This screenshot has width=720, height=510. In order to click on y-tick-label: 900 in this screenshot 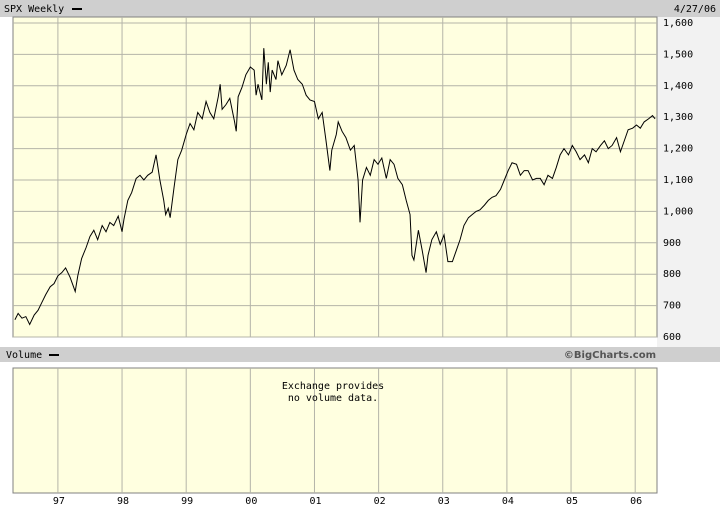, I will do `click(672, 243)`.